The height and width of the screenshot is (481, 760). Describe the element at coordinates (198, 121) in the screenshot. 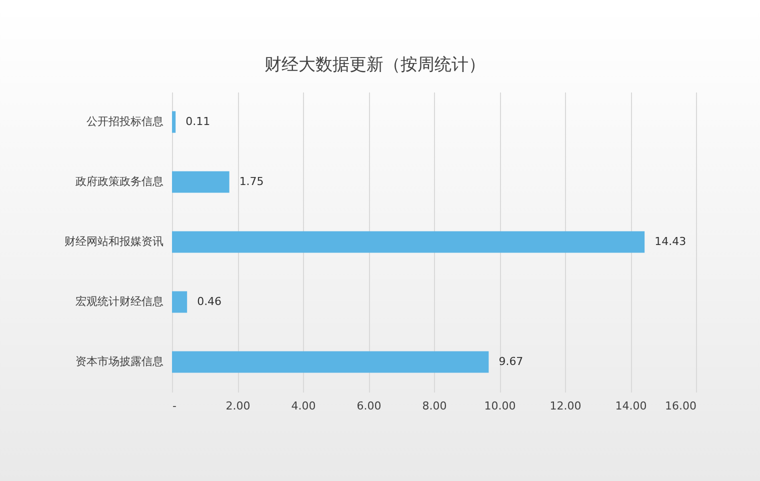

I see `data-label: 0.11` at that location.